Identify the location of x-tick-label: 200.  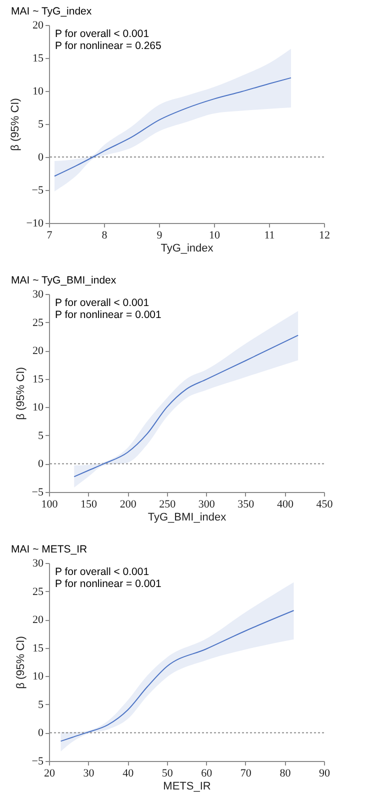
(128, 504).